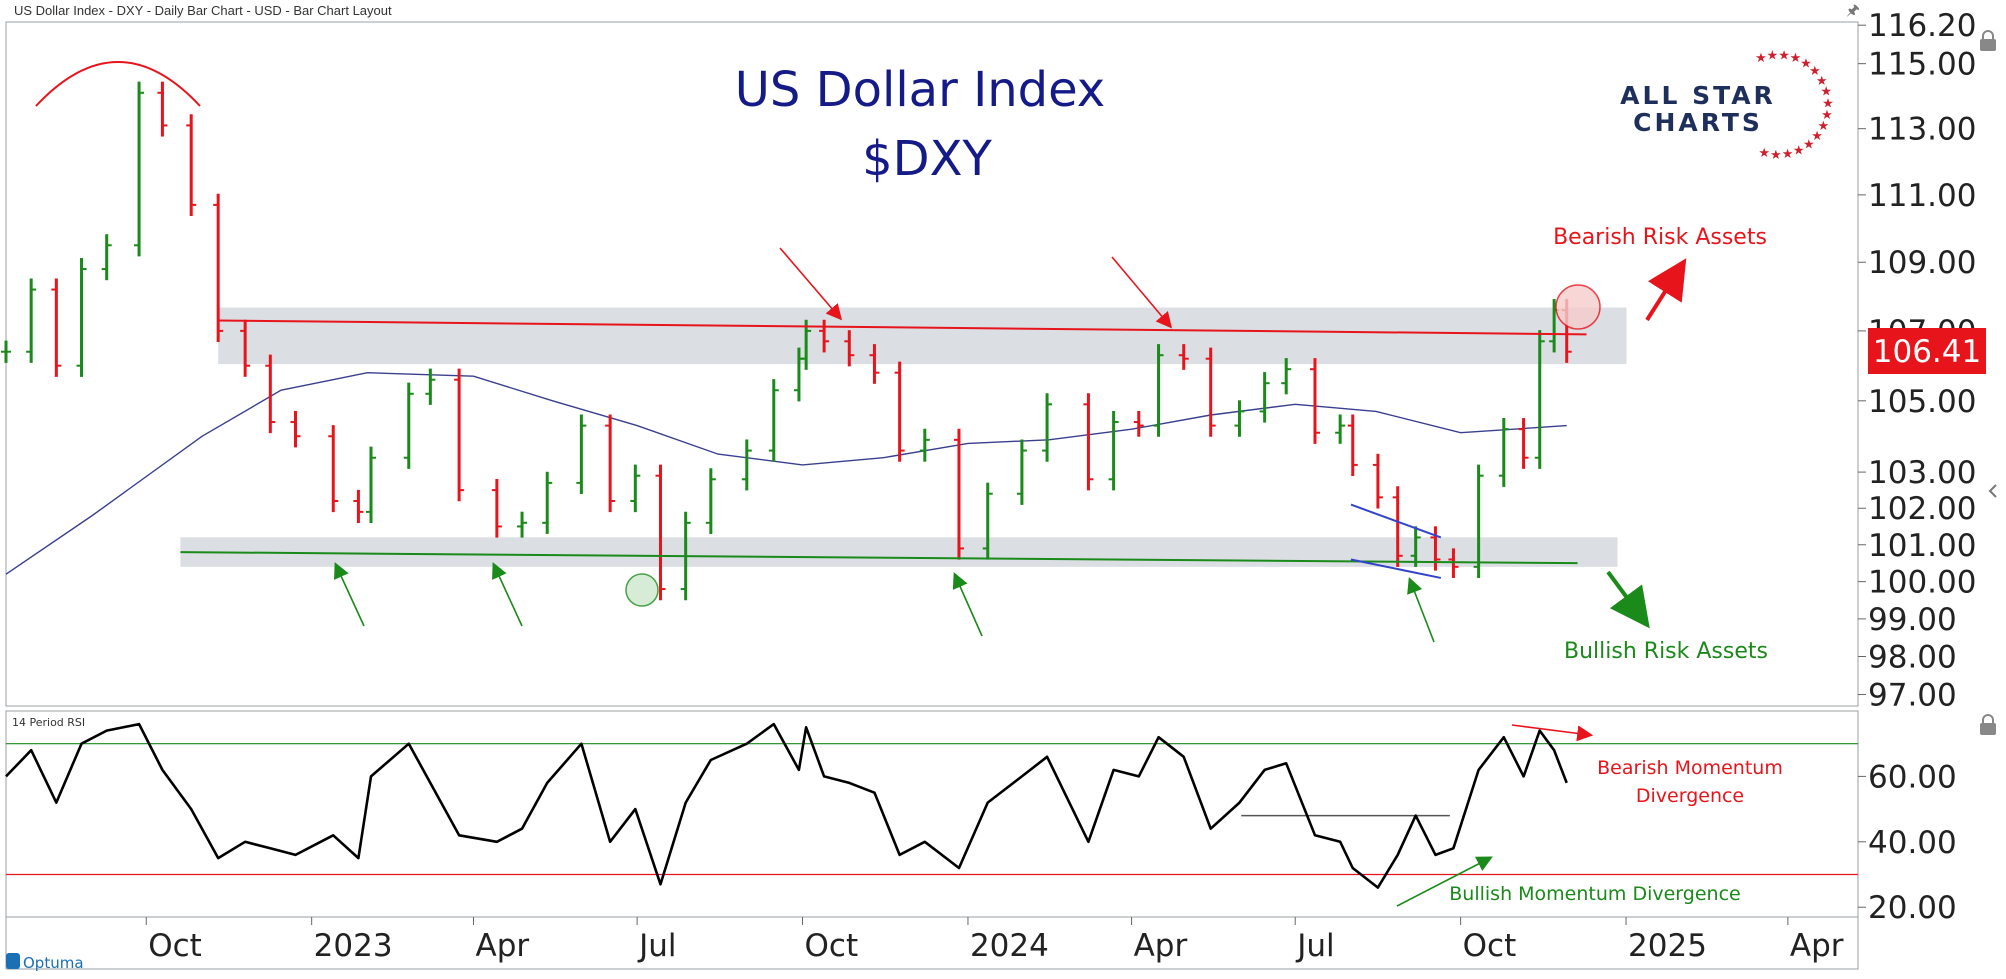 Image resolution: width=2006 pixels, height=979 pixels. I want to click on chevron-left-icon, so click(1992, 491).